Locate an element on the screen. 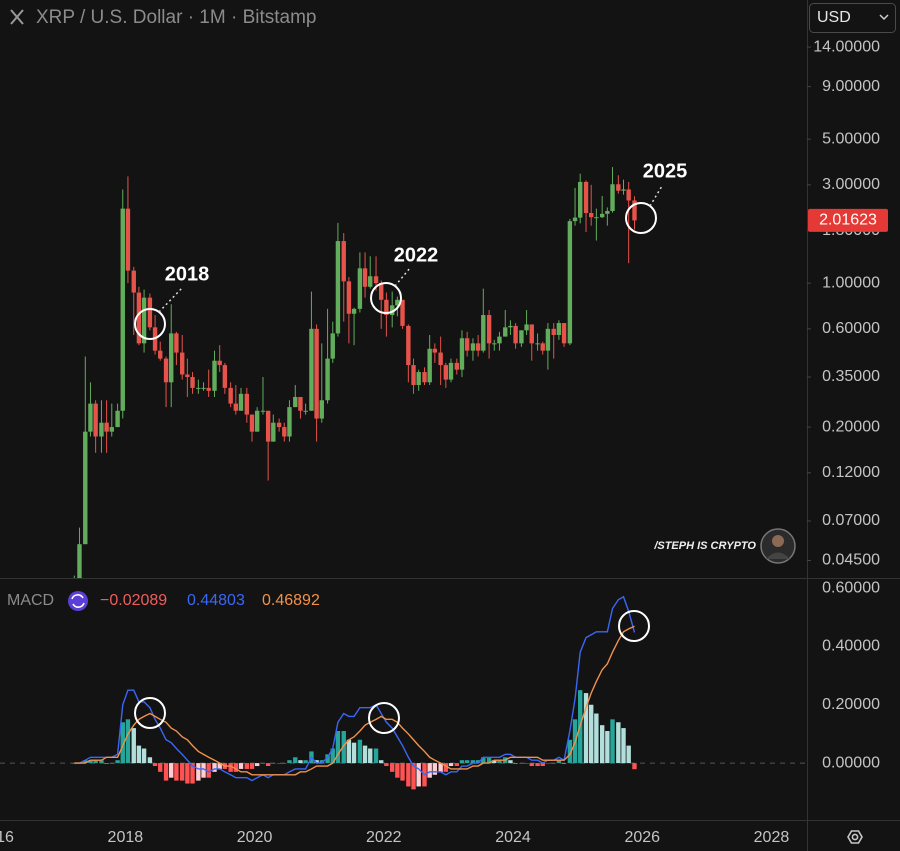  y-tick-label: 3.00000 is located at coordinates (851, 184).